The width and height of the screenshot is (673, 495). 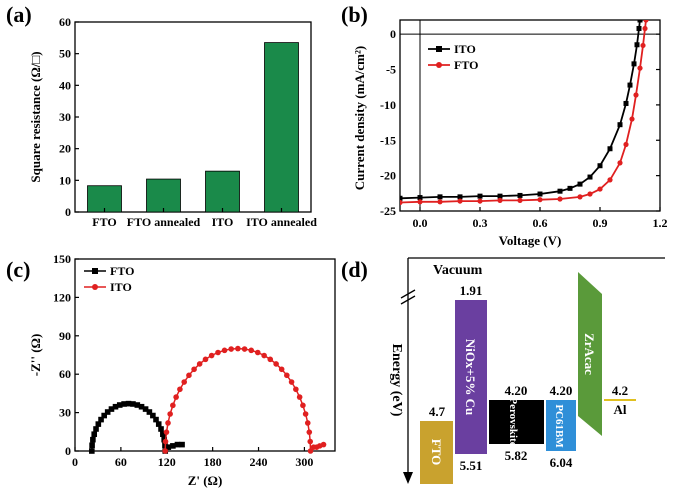 What do you see at coordinates (436, 452) in the screenshot?
I see `fto-bar` at bounding box center [436, 452].